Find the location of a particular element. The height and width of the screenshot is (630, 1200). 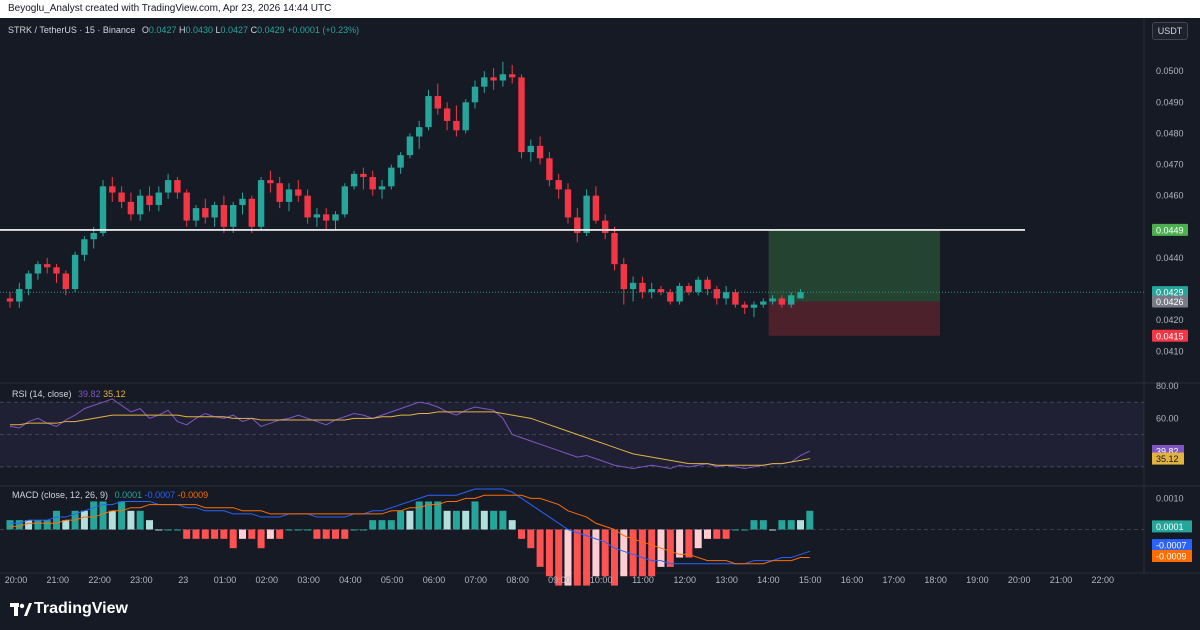

rsi-ma-badge-text: 35.12 is located at coordinates (1167, 459).